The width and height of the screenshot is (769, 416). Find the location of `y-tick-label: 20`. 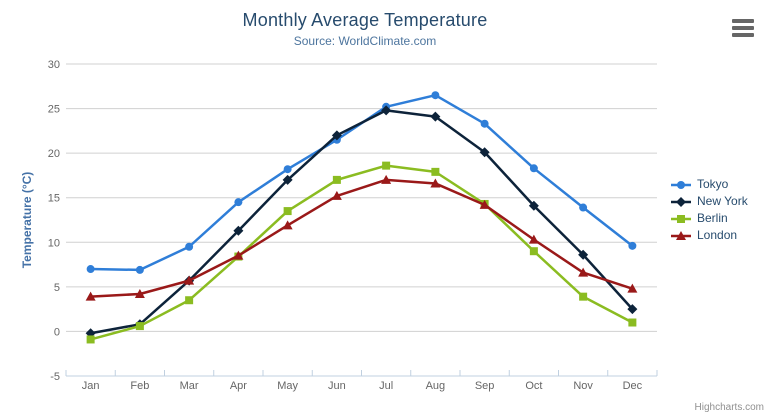

y-tick-label: 20 is located at coordinates (54, 154).